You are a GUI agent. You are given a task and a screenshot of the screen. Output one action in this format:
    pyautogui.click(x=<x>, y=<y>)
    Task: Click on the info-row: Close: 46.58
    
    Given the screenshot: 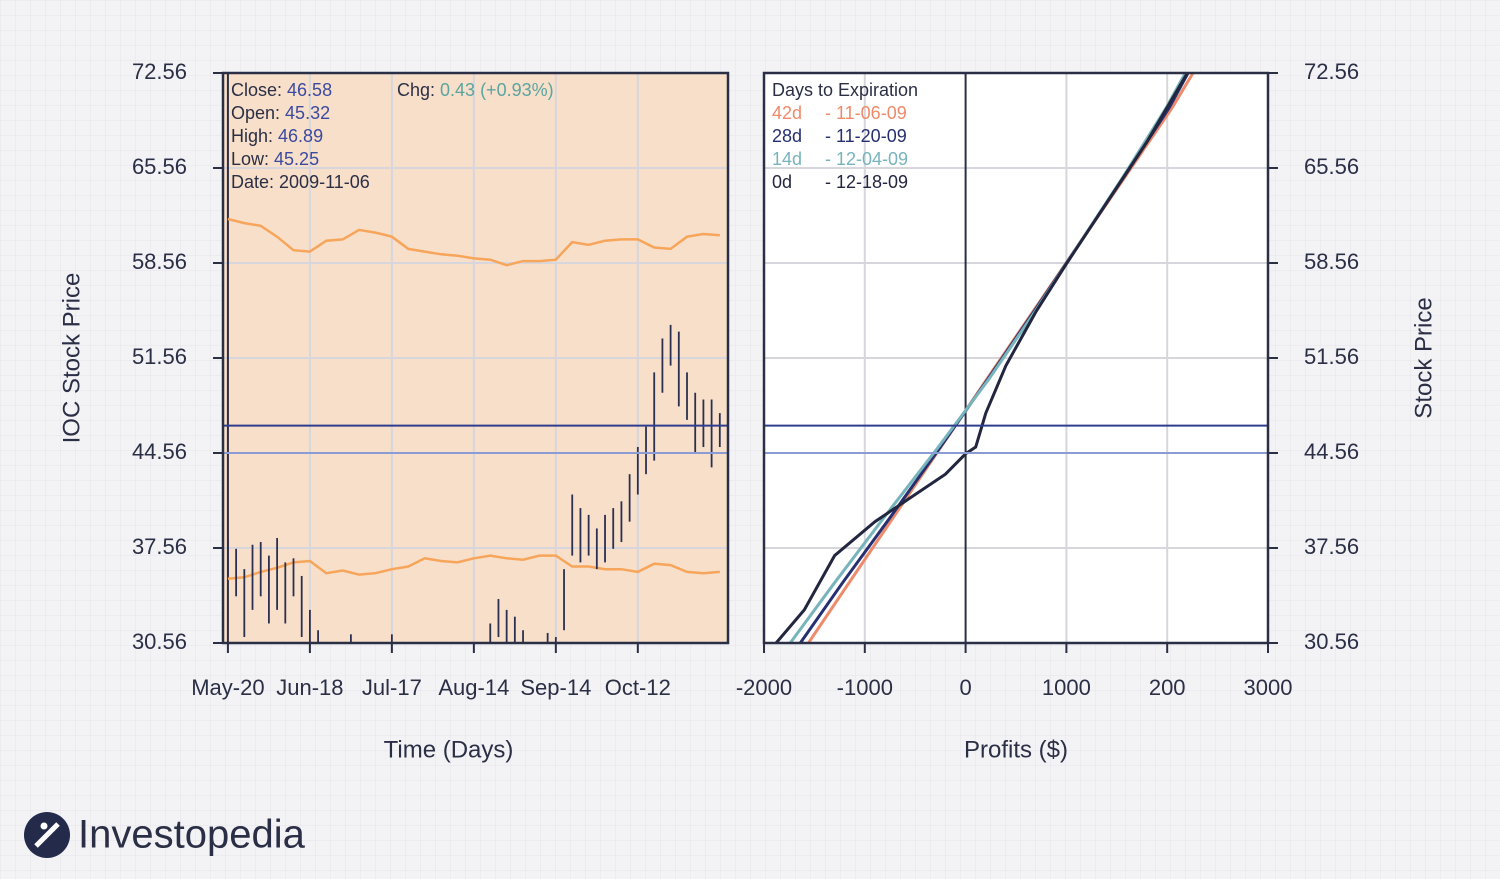 What is the action you would take?
    pyautogui.click(x=281, y=90)
    